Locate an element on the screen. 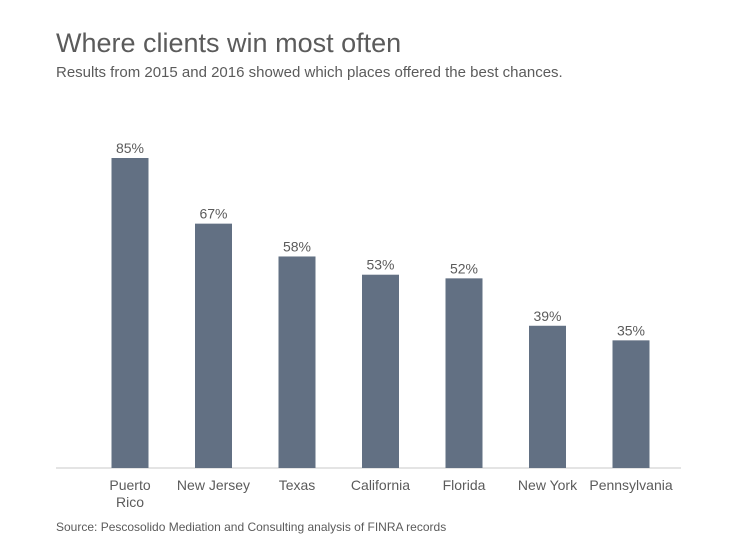 The width and height of the screenshot is (748, 550). category-label-0: Puerto Rico is located at coordinates (130, 493).